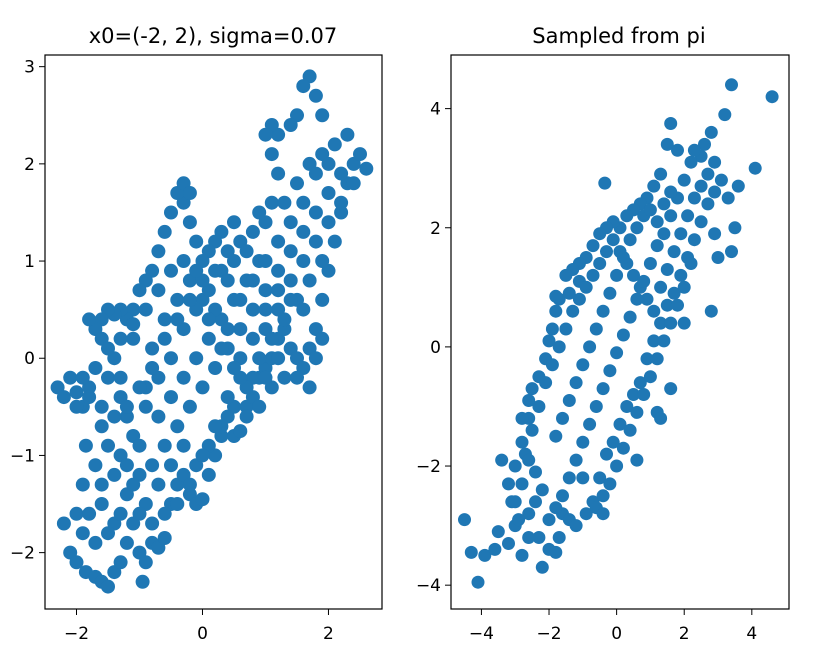  Describe the element at coordinates (481, 634) in the screenshot. I see `x-tick-label: −4` at that location.